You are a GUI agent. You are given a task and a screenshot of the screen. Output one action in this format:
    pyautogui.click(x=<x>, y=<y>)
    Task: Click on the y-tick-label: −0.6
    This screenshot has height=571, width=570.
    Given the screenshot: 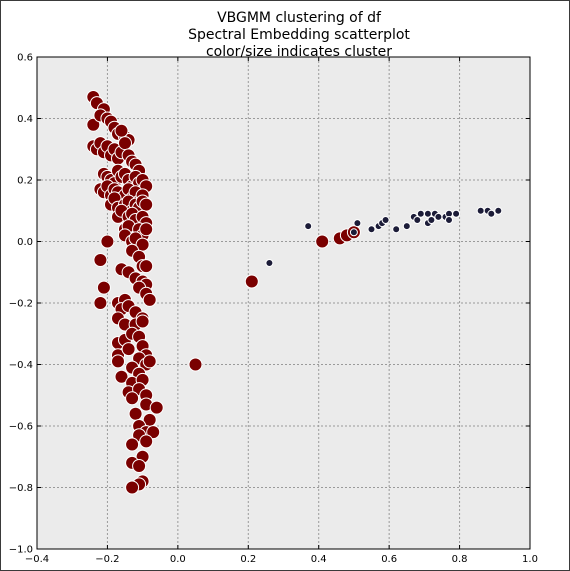 What is the action you would take?
    pyautogui.click(x=21, y=427)
    